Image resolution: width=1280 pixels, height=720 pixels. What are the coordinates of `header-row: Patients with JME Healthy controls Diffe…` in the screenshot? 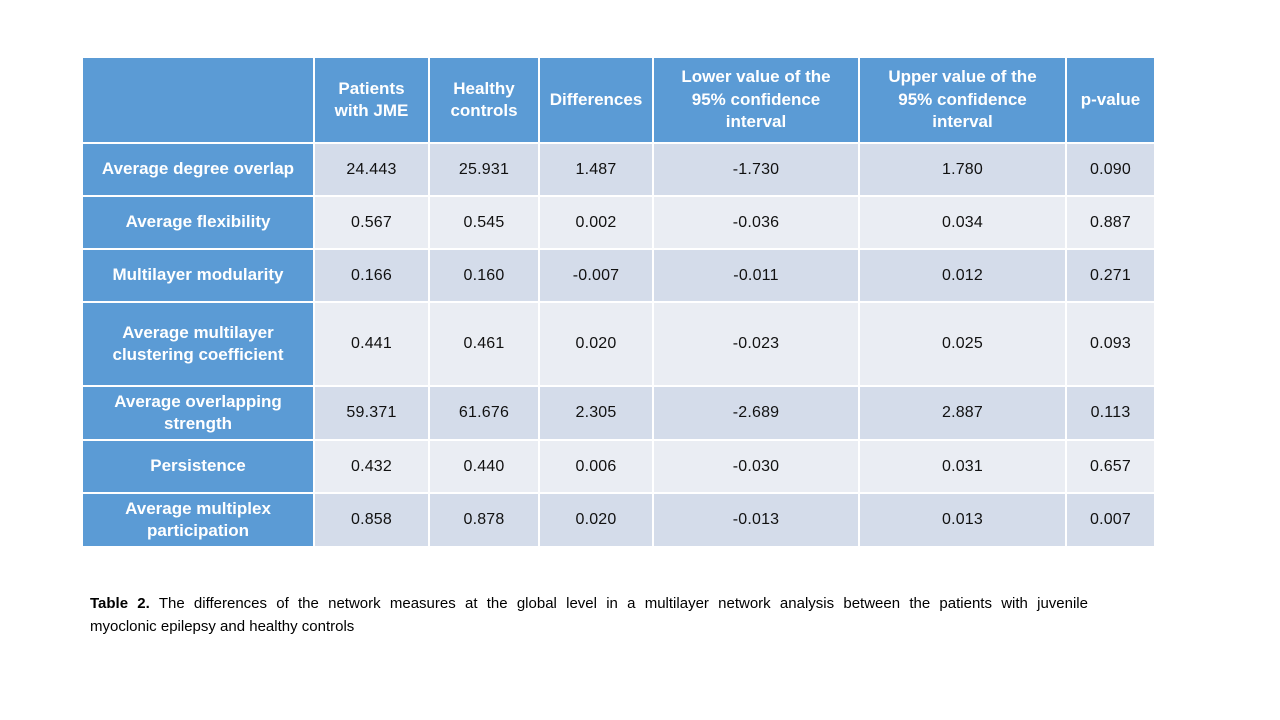 It's located at (618, 100).